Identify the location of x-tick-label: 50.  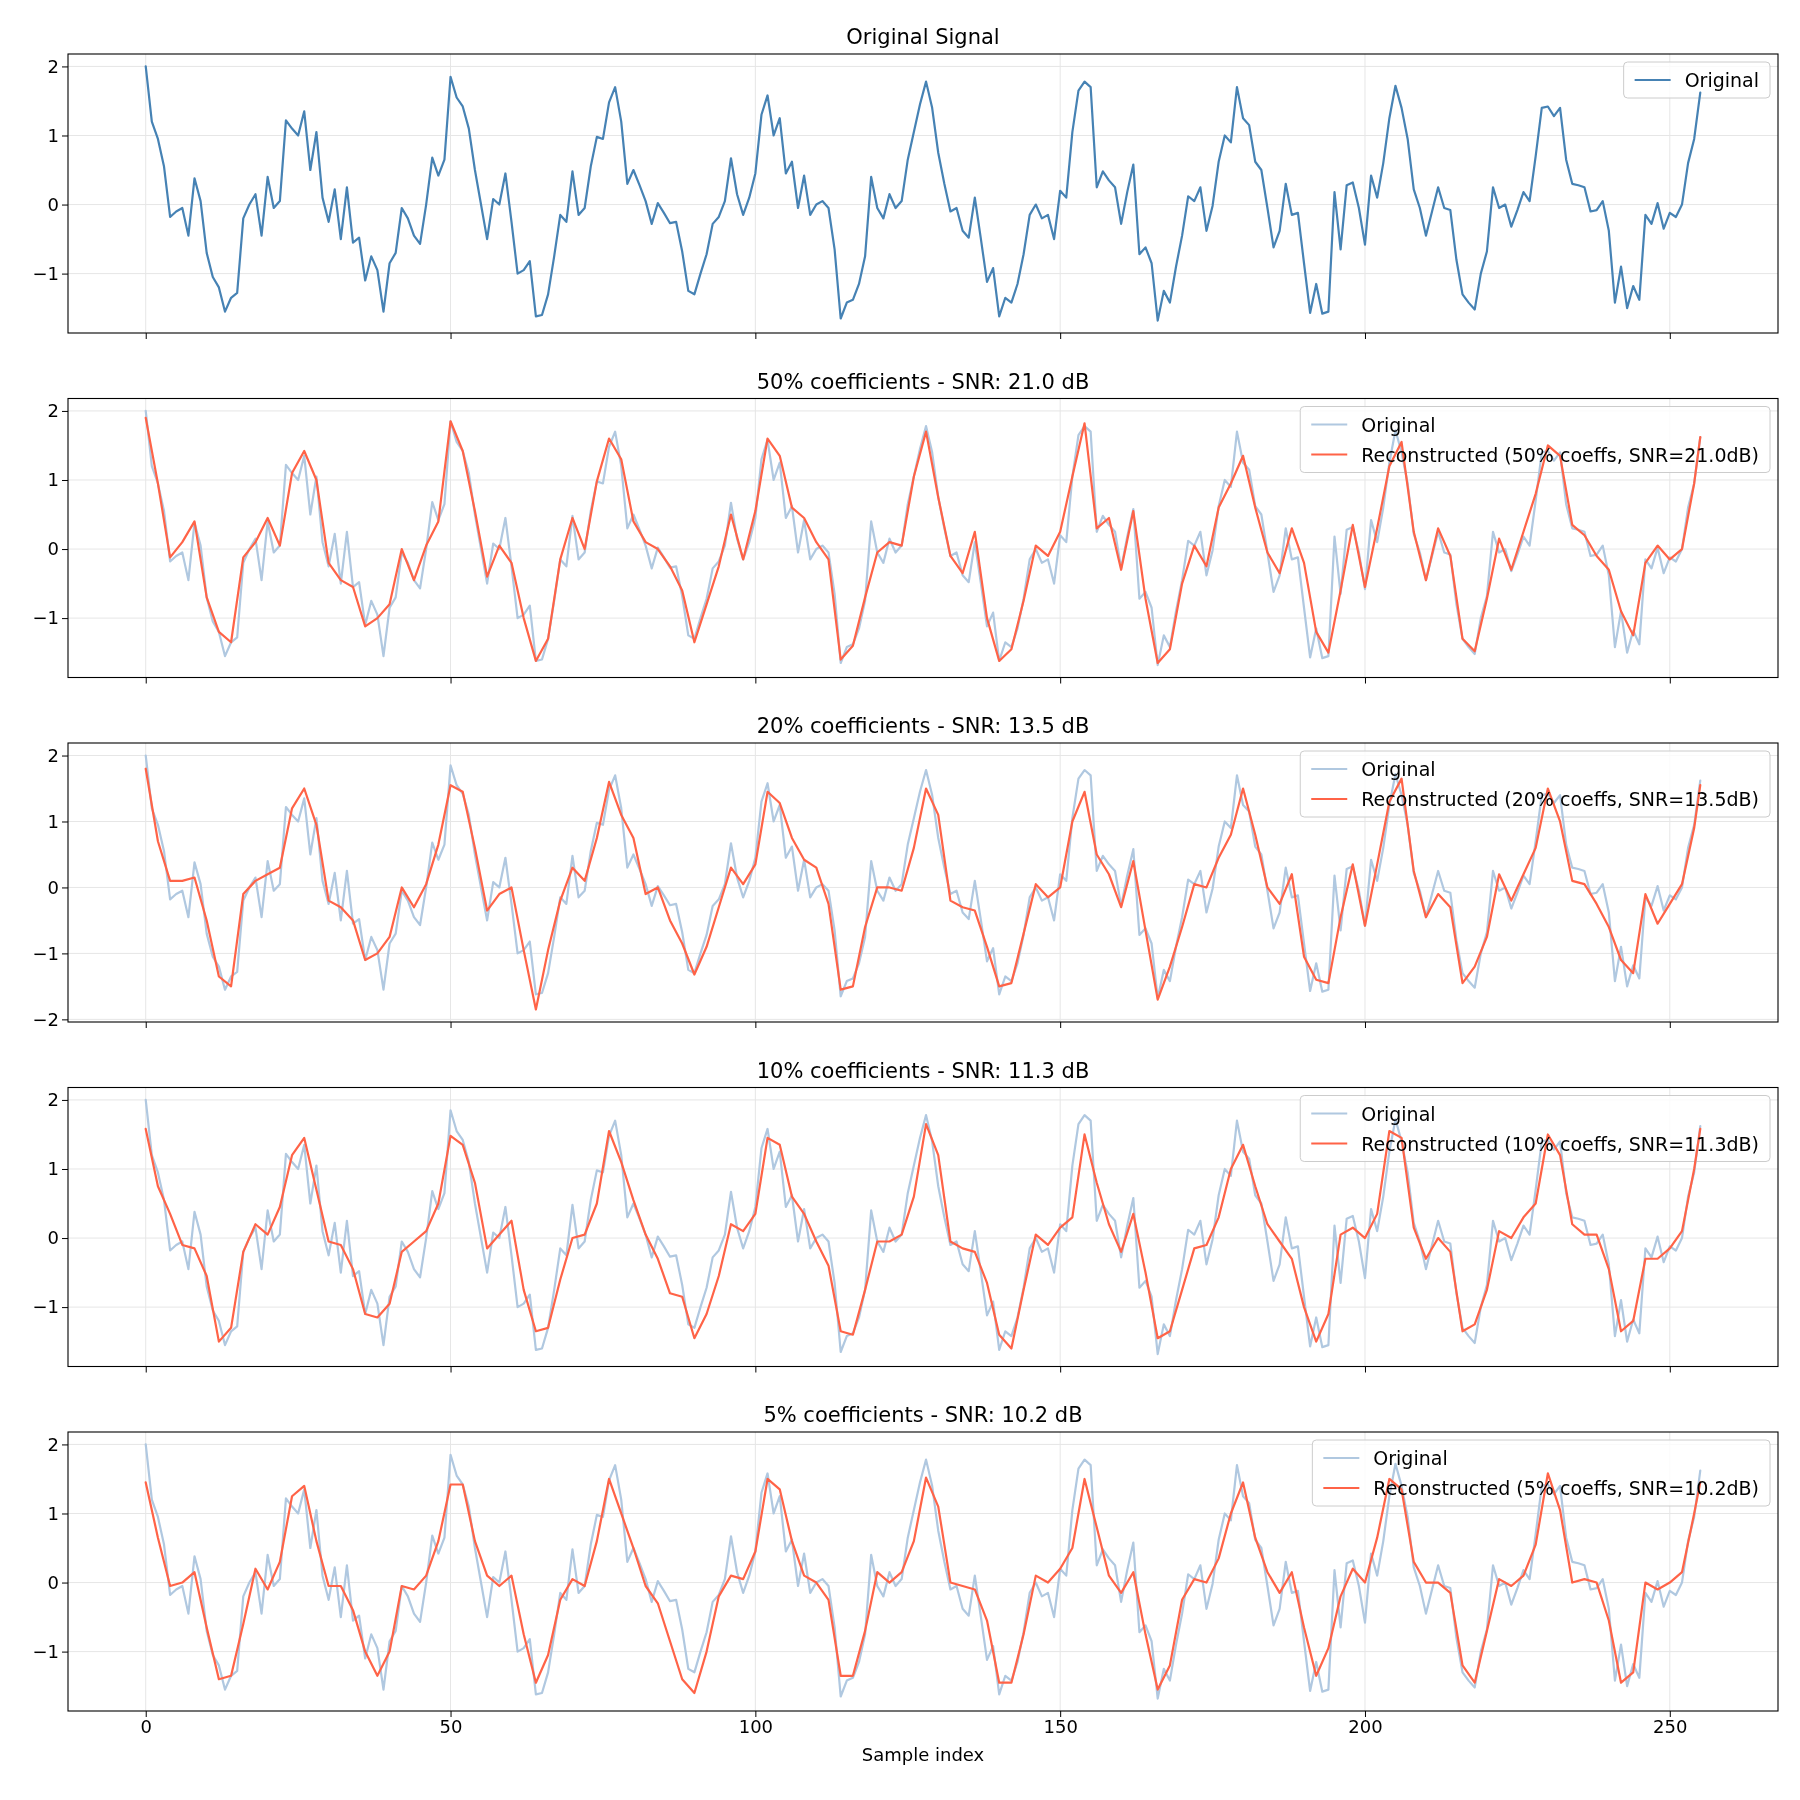
(451, 1726).